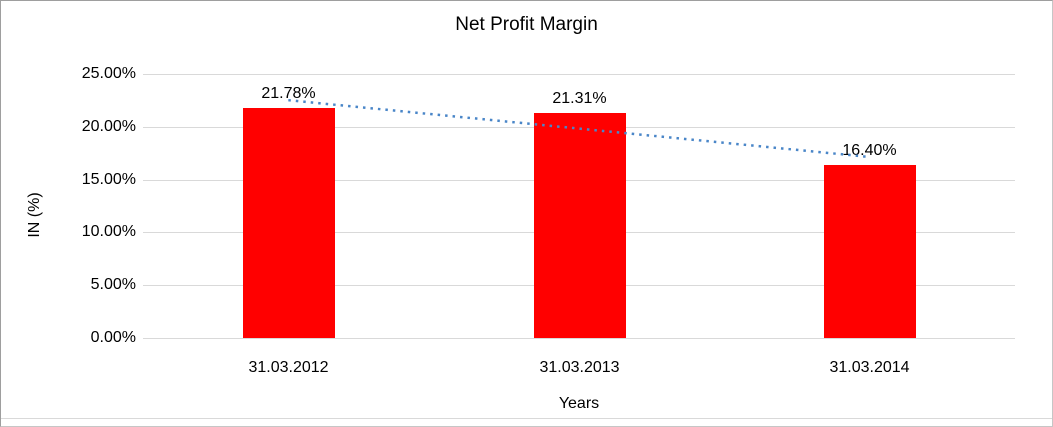 This screenshot has width=1053, height=427. What do you see at coordinates (113, 337) in the screenshot?
I see `y-tick-label: 0.00%` at bounding box center [113, 337].